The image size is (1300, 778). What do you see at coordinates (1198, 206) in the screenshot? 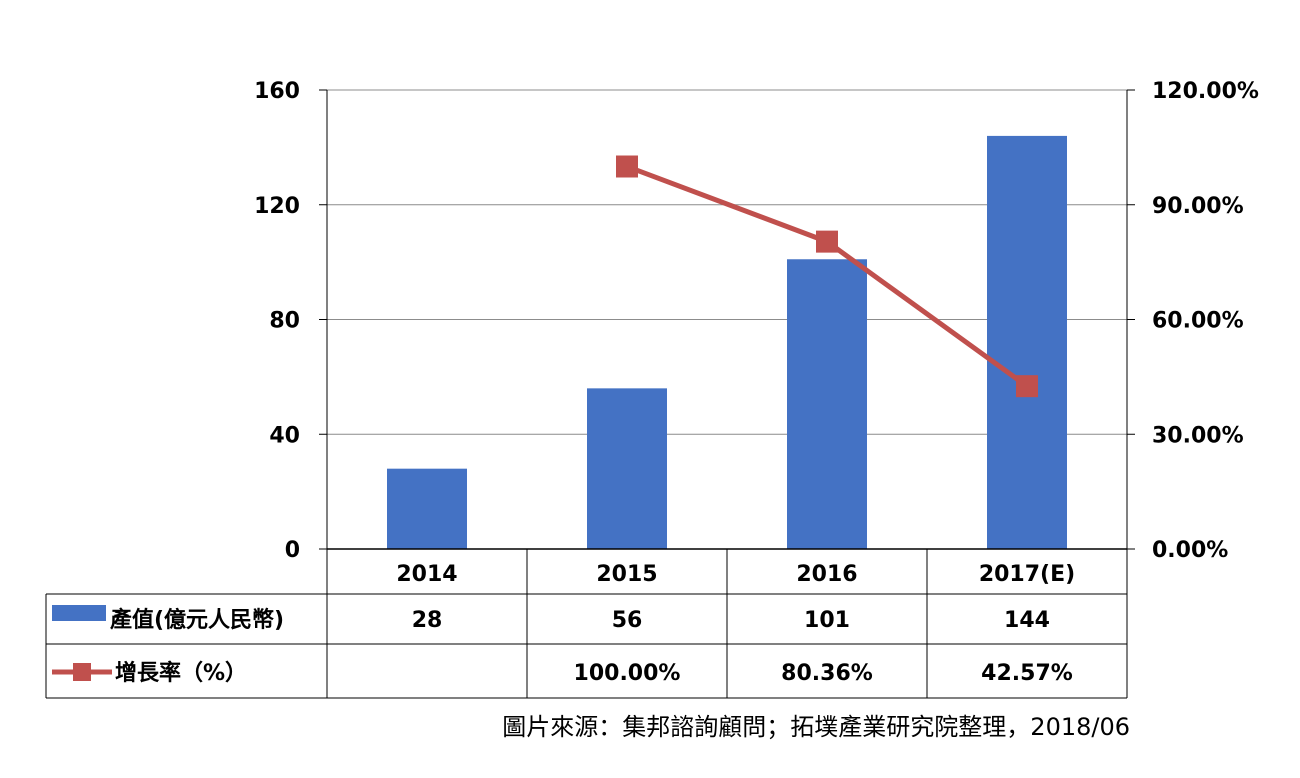
I see `right-tick-label: 90.00%` at bounding box center [1198, 206].